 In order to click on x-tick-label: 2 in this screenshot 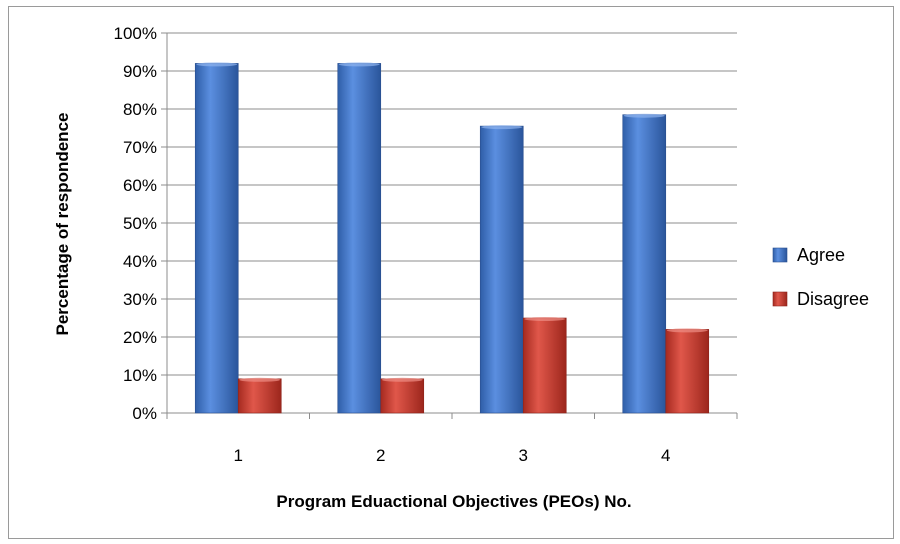, I will do `click(380, 455)`.